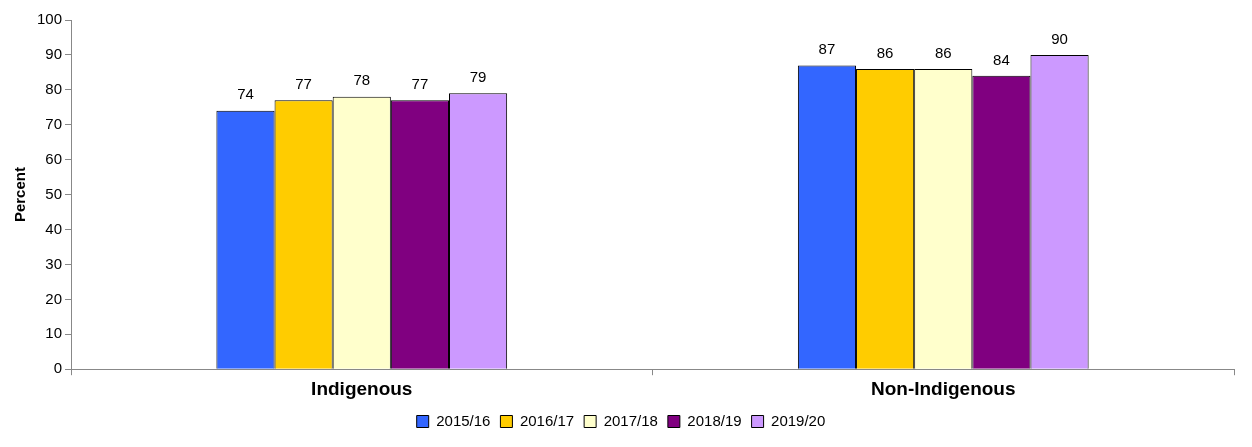  What do you see at coordinates (478, 76) in the screenshot?
I see `data-label: 79` at bounding box center [478, 76].